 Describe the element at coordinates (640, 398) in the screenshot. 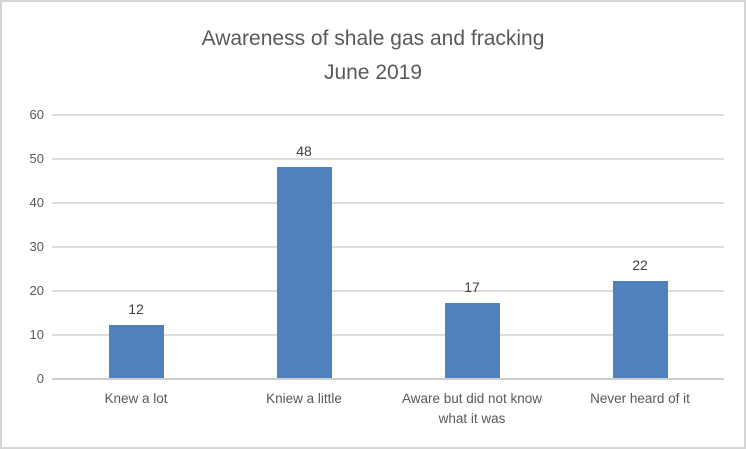

I see `category-label-4: Never heard of it` at that location.